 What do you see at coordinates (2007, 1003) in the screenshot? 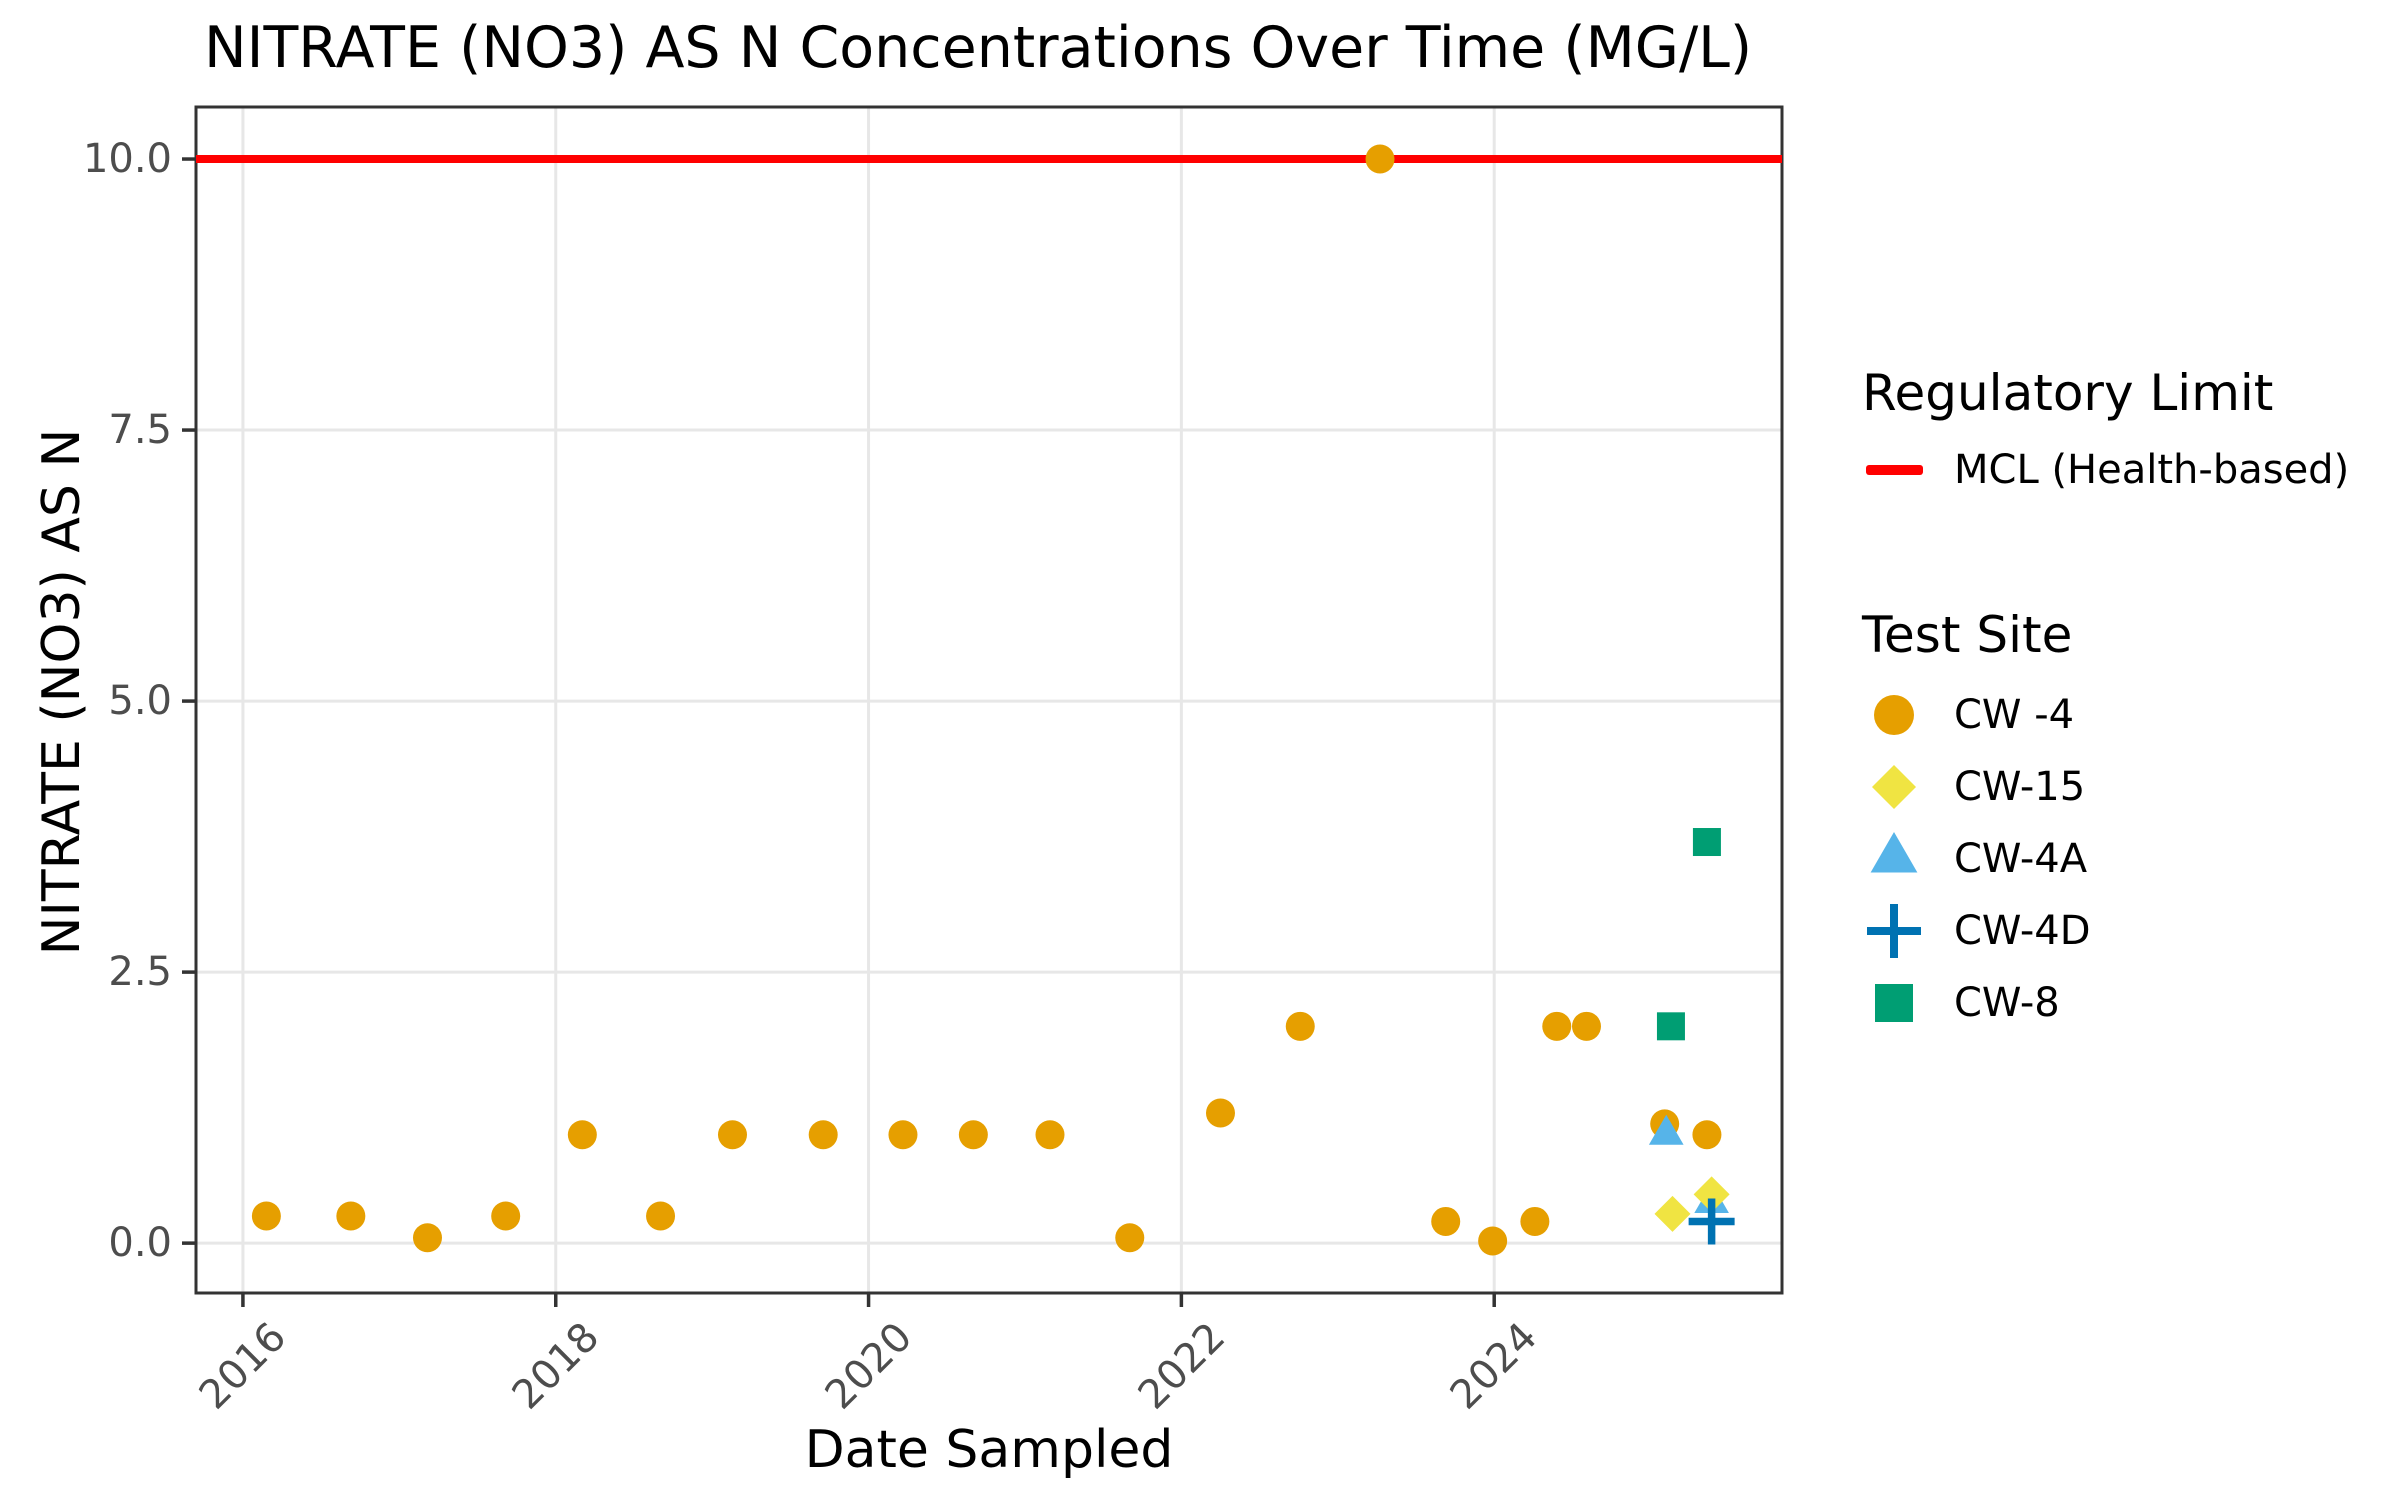
I see `legend-item-label: CW-8` at bounding box center [2007, 1003].